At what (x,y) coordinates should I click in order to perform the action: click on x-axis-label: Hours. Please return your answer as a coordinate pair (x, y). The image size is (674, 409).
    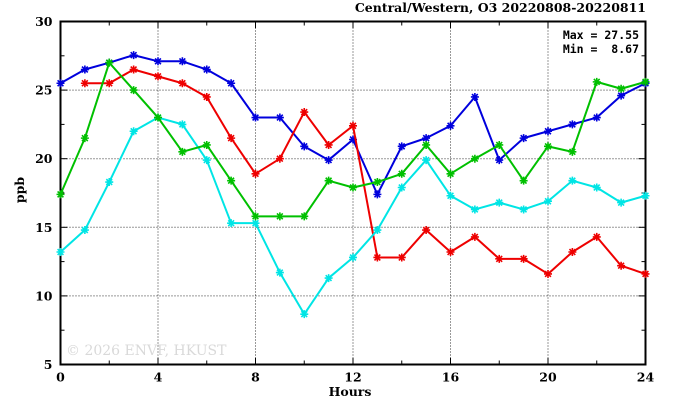
    Looking at the image, I should click on (350, 391).